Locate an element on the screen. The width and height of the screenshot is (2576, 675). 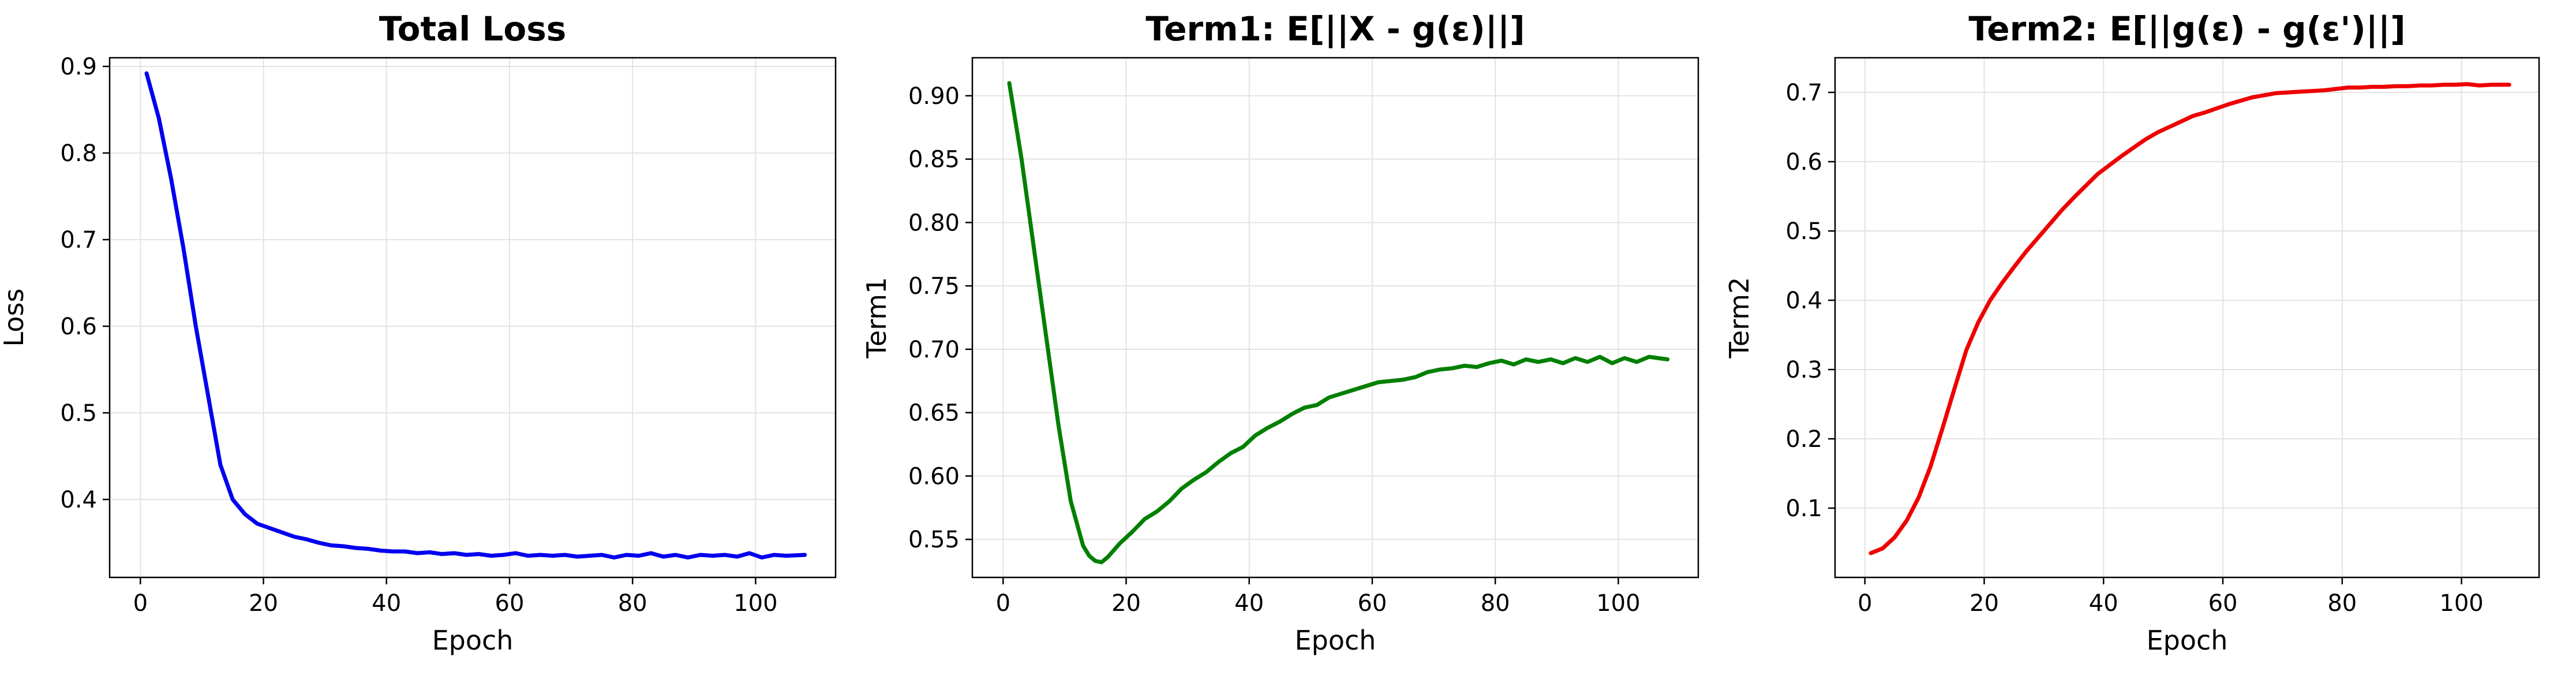
y-axis-label: Loss is located at coordinates (15, 318).